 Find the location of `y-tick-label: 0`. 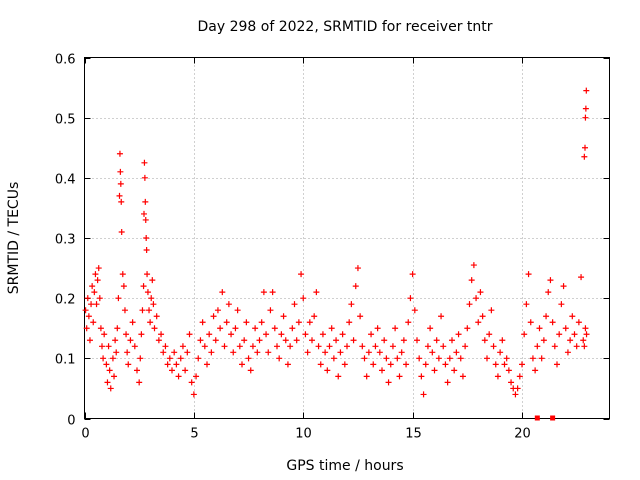

y-tick-label: 0 is located at coordinates (71, 421).